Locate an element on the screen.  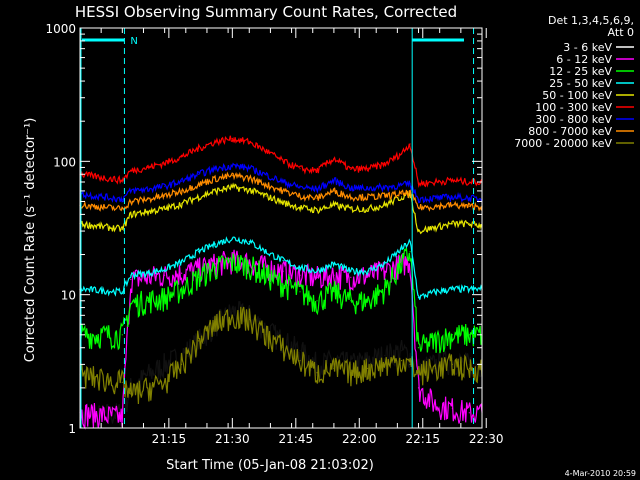
x-tick-label-5: 22:30 is located at coordinates (486, 439).